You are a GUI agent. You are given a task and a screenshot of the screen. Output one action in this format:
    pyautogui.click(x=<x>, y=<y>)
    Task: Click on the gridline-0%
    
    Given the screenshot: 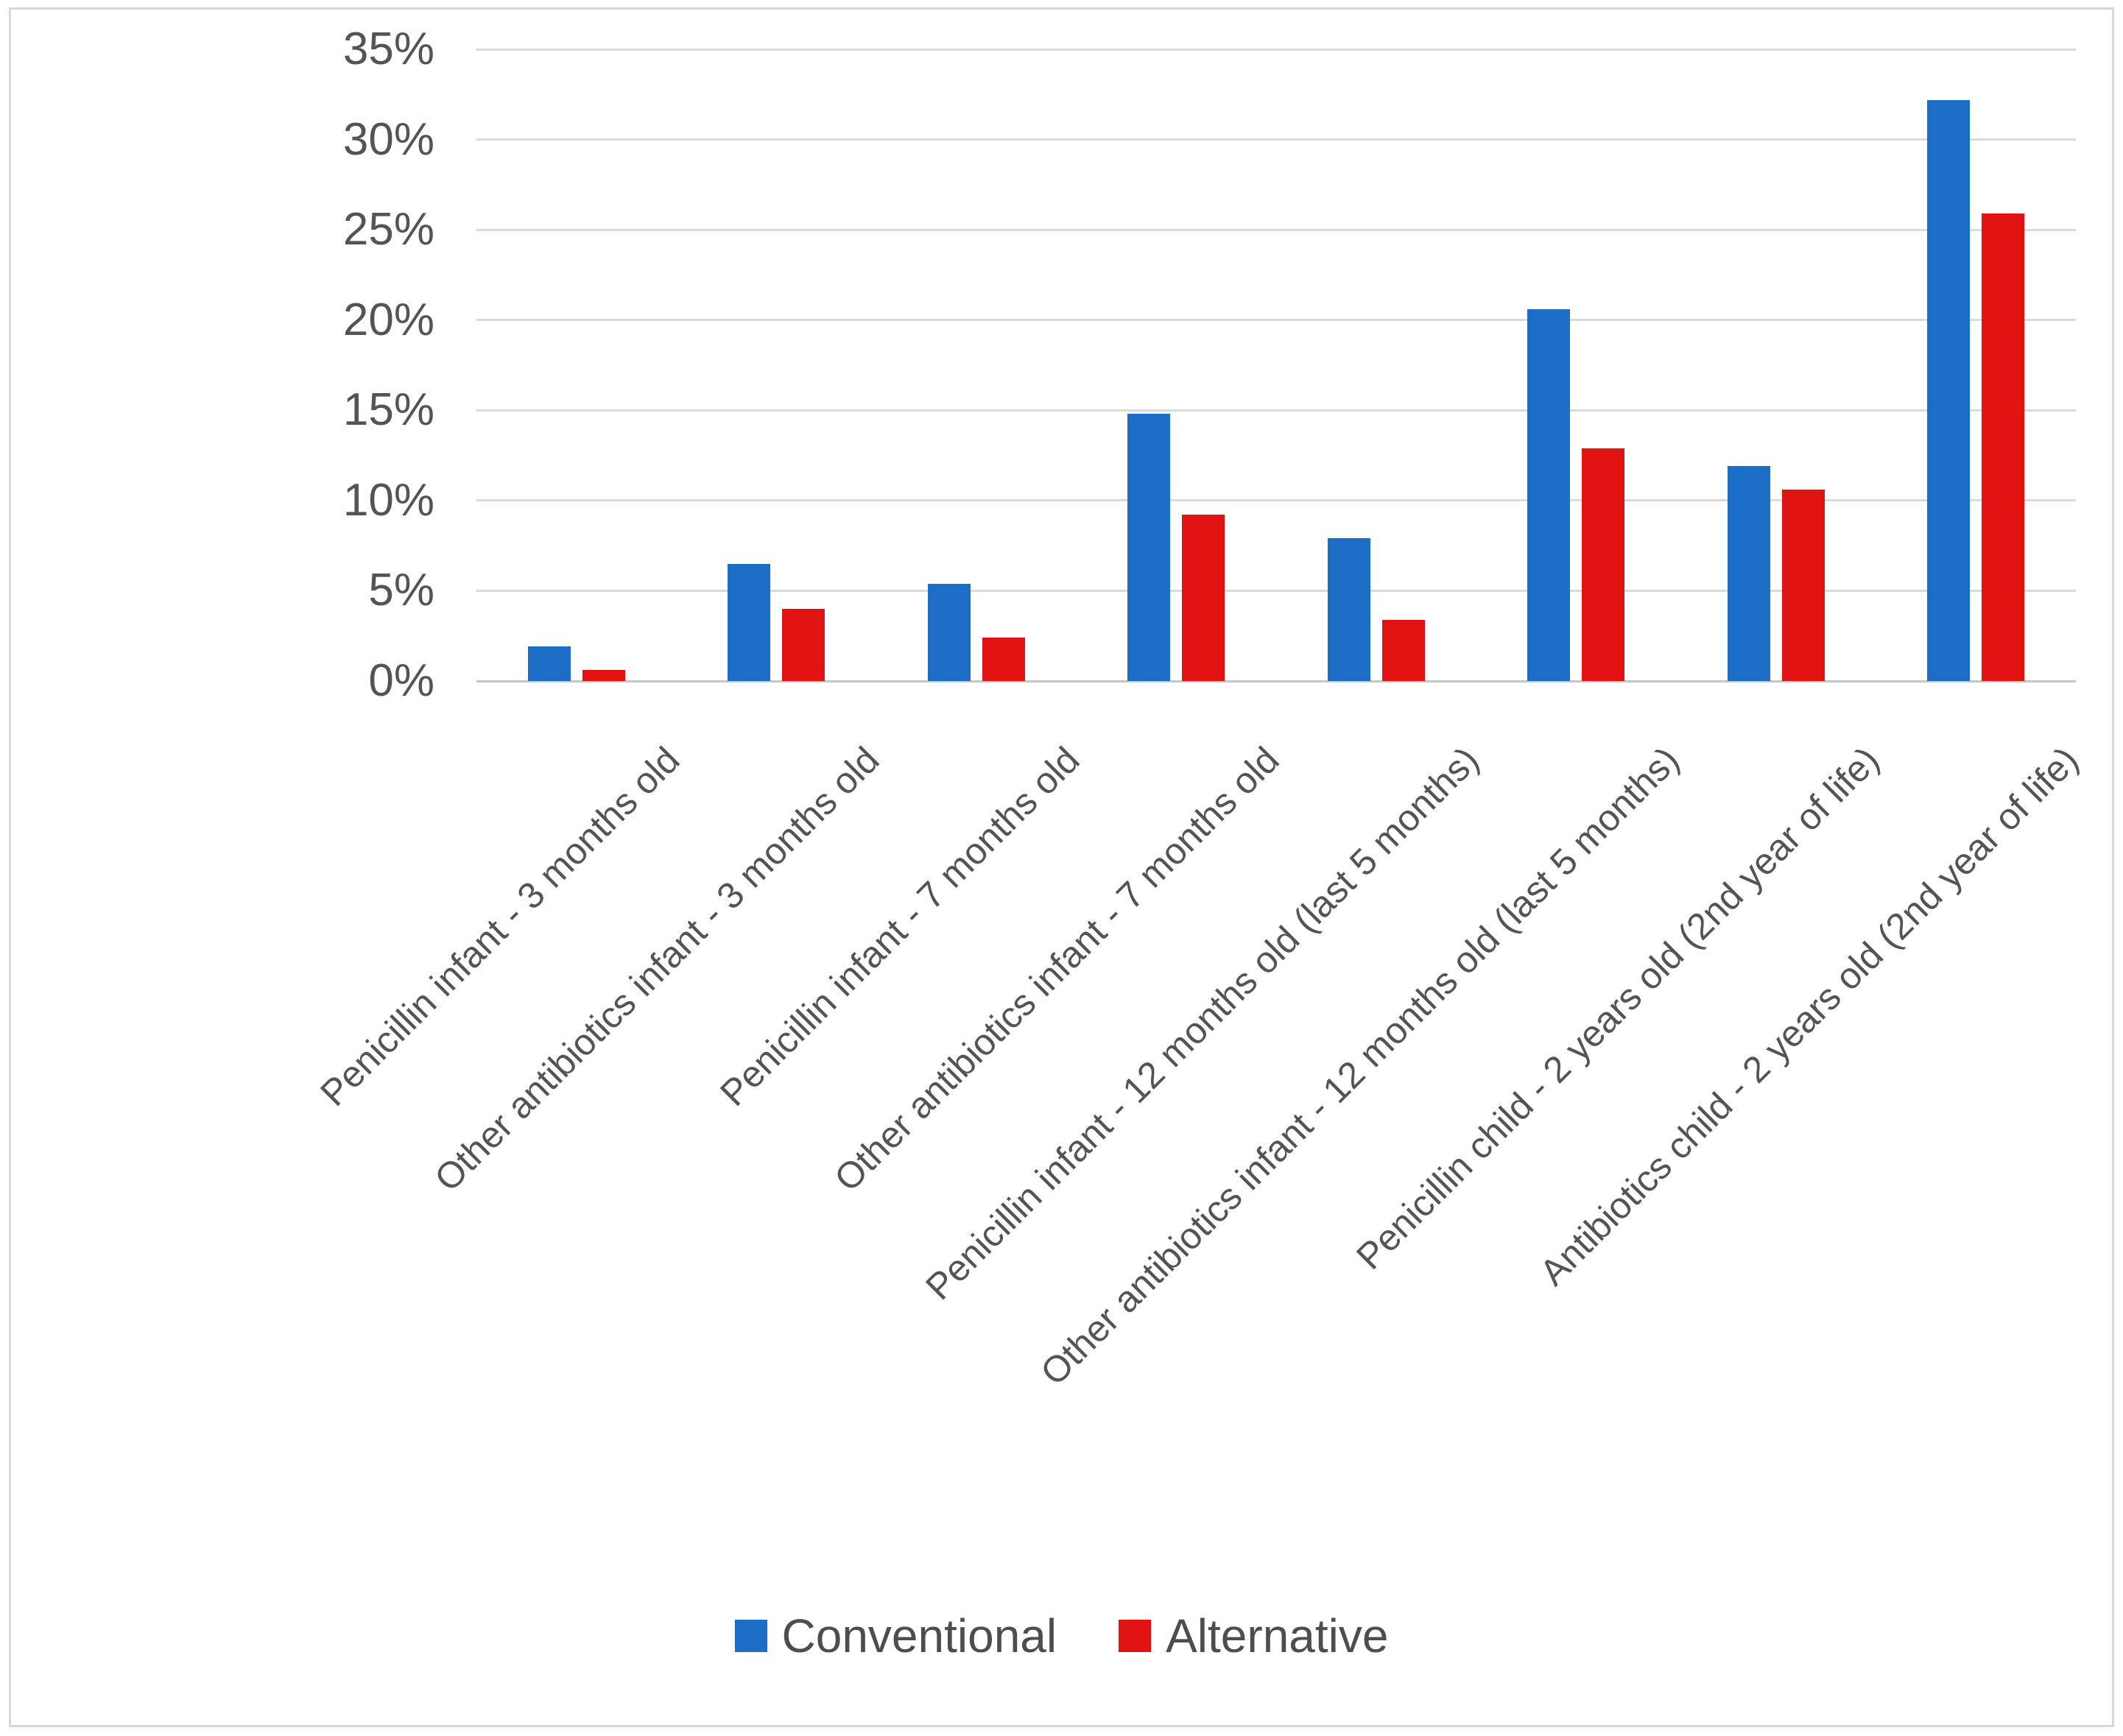 What is the action you would take?
    pyautogui.click(x=1276, y=681)
    